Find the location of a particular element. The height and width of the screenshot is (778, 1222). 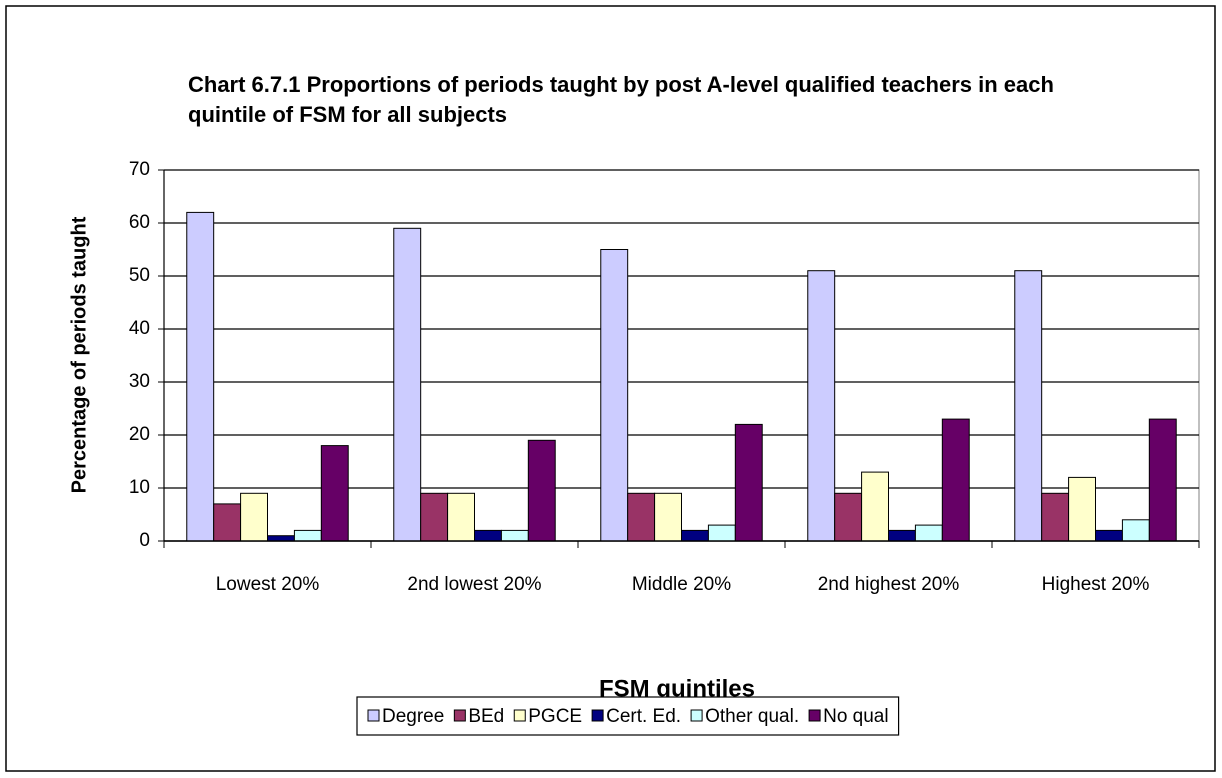

x-tick-label: Highest 20% is located at coordinates (1096, 584).